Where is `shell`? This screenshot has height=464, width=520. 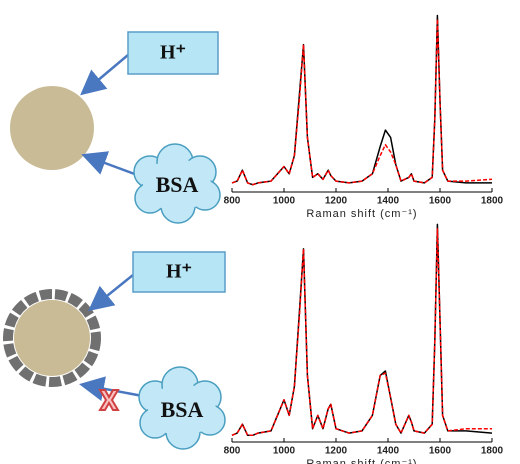 shell is located at coordinates (52, 338).